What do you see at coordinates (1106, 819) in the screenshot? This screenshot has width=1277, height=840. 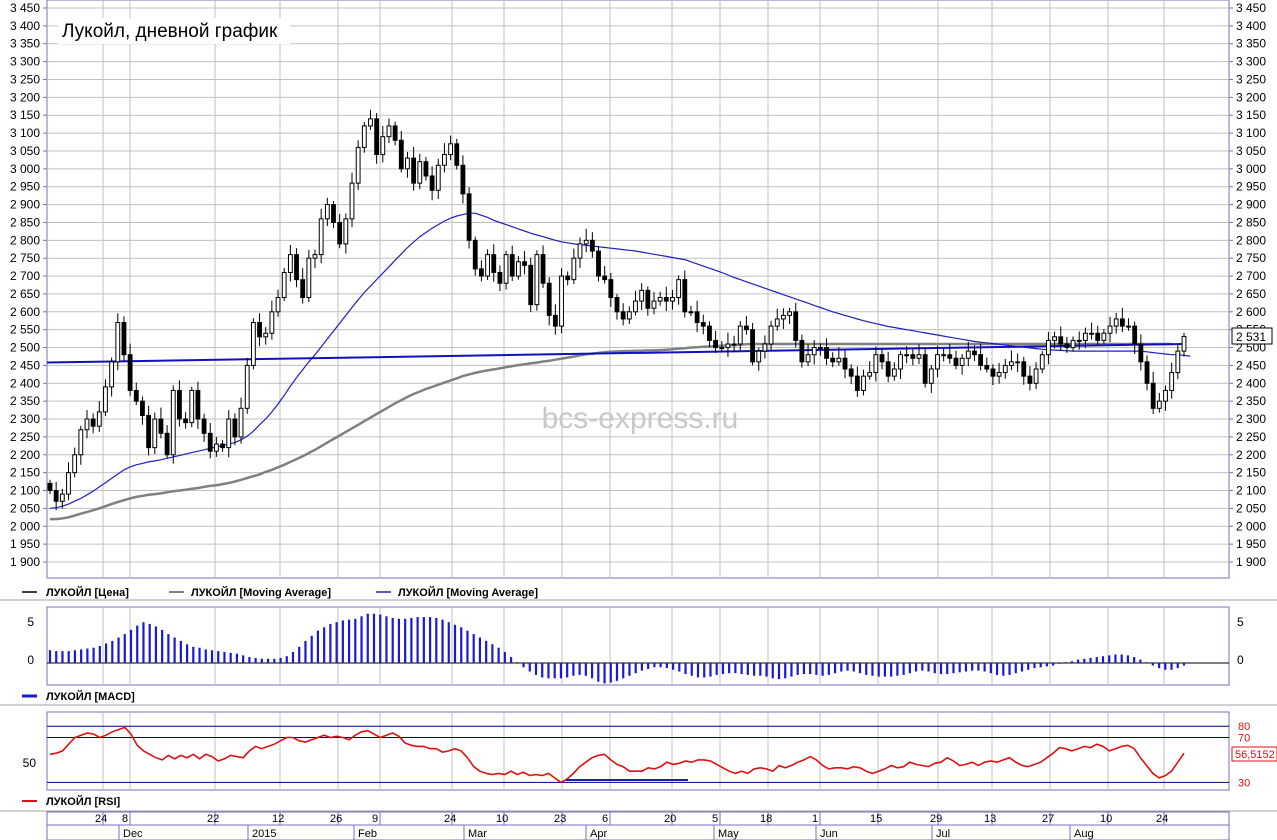 I see `day-label: 10` at bounding box center [1106, 819].